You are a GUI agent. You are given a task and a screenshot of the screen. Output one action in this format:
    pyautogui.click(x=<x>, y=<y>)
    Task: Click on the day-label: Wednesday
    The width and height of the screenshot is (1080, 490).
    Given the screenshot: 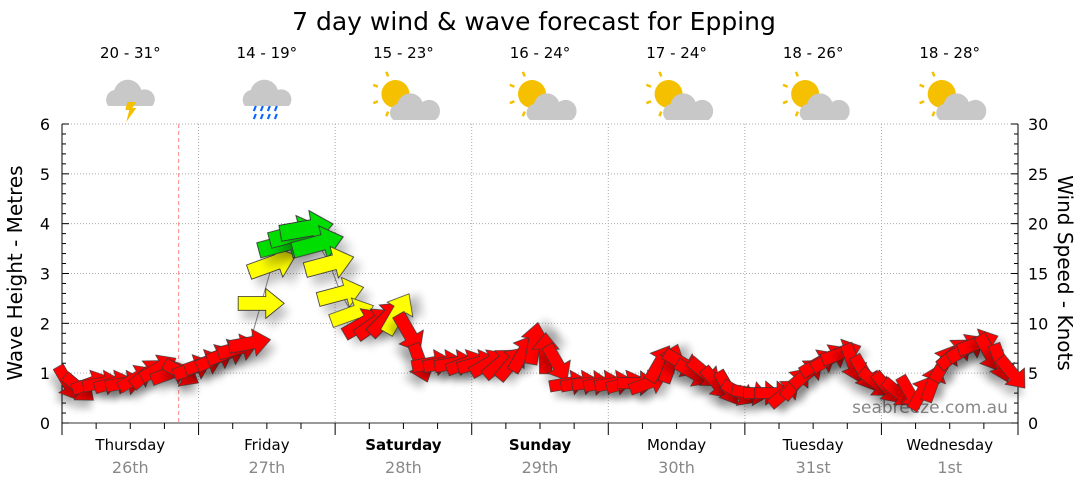 What is the action you would take?
    pyautogui.click(x=949, y=445)
    